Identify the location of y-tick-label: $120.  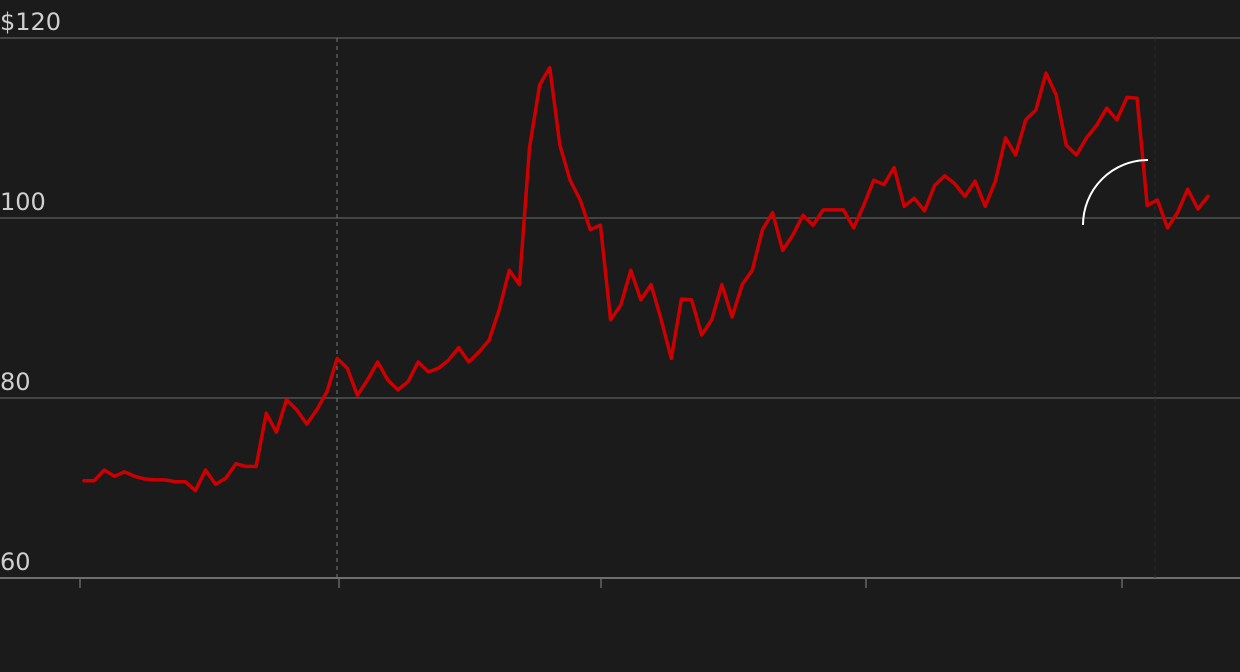
(30, 22).